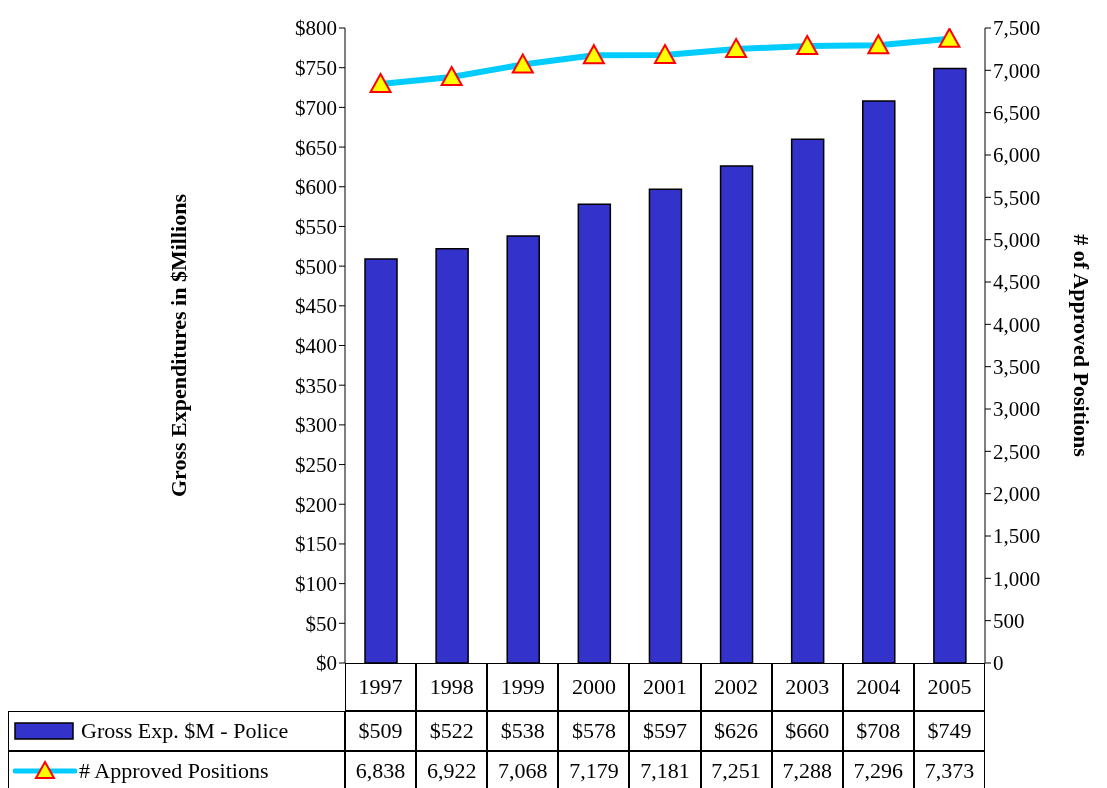  Describe the element at coordinates (1017, 282) in the screenshot. I see `y2-tick-label: 4,500` at that location.